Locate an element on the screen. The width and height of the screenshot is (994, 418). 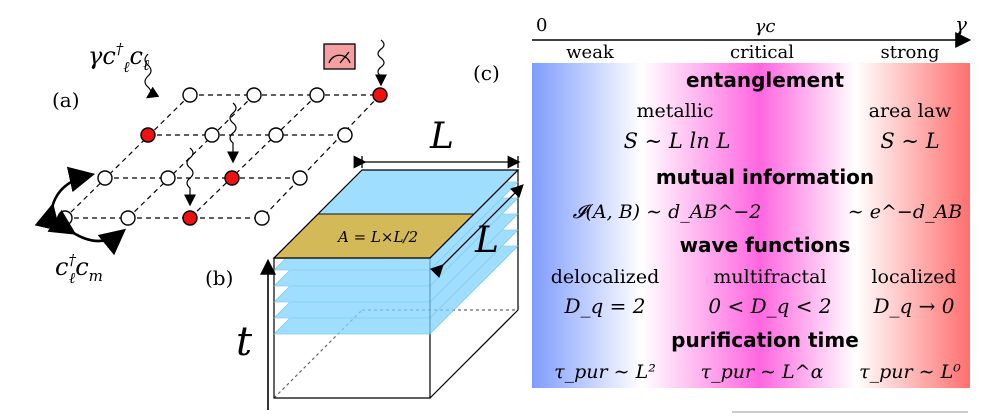
purification-critical-formula: τ_pur ∼ L^α is located at coordinates (762, 372).